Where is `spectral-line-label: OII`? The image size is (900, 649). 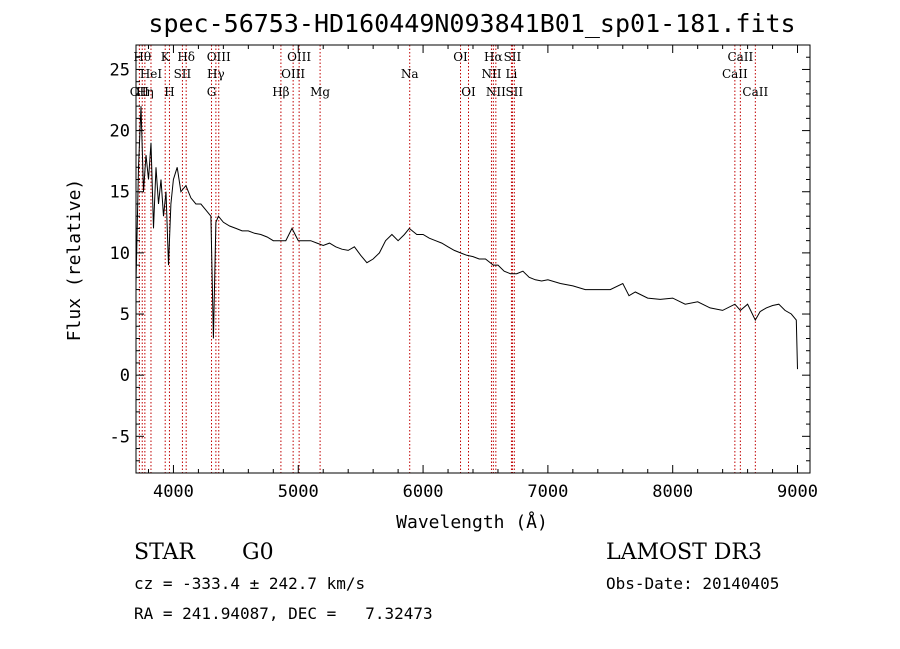
spectral-line-label: OII is located at coordinates (140, 92).